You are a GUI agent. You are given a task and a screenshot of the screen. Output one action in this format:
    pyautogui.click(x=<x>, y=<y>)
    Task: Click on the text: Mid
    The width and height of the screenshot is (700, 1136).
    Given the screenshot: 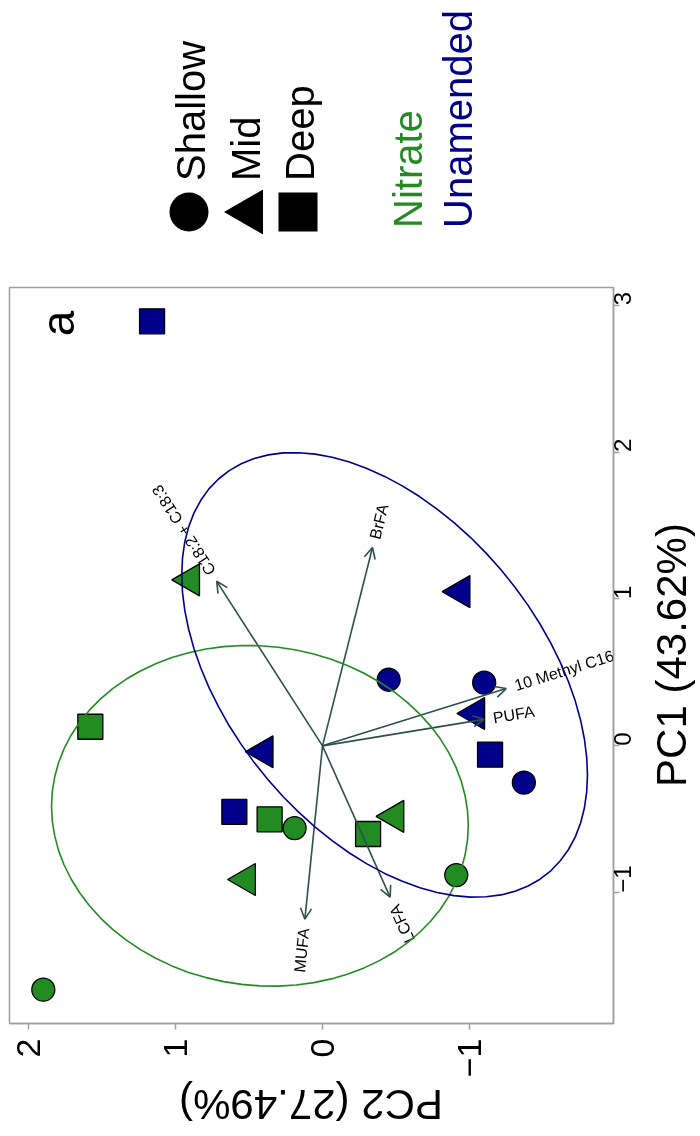 What is the action you would take?
    pyautogui.click(x=245, y=148)
    